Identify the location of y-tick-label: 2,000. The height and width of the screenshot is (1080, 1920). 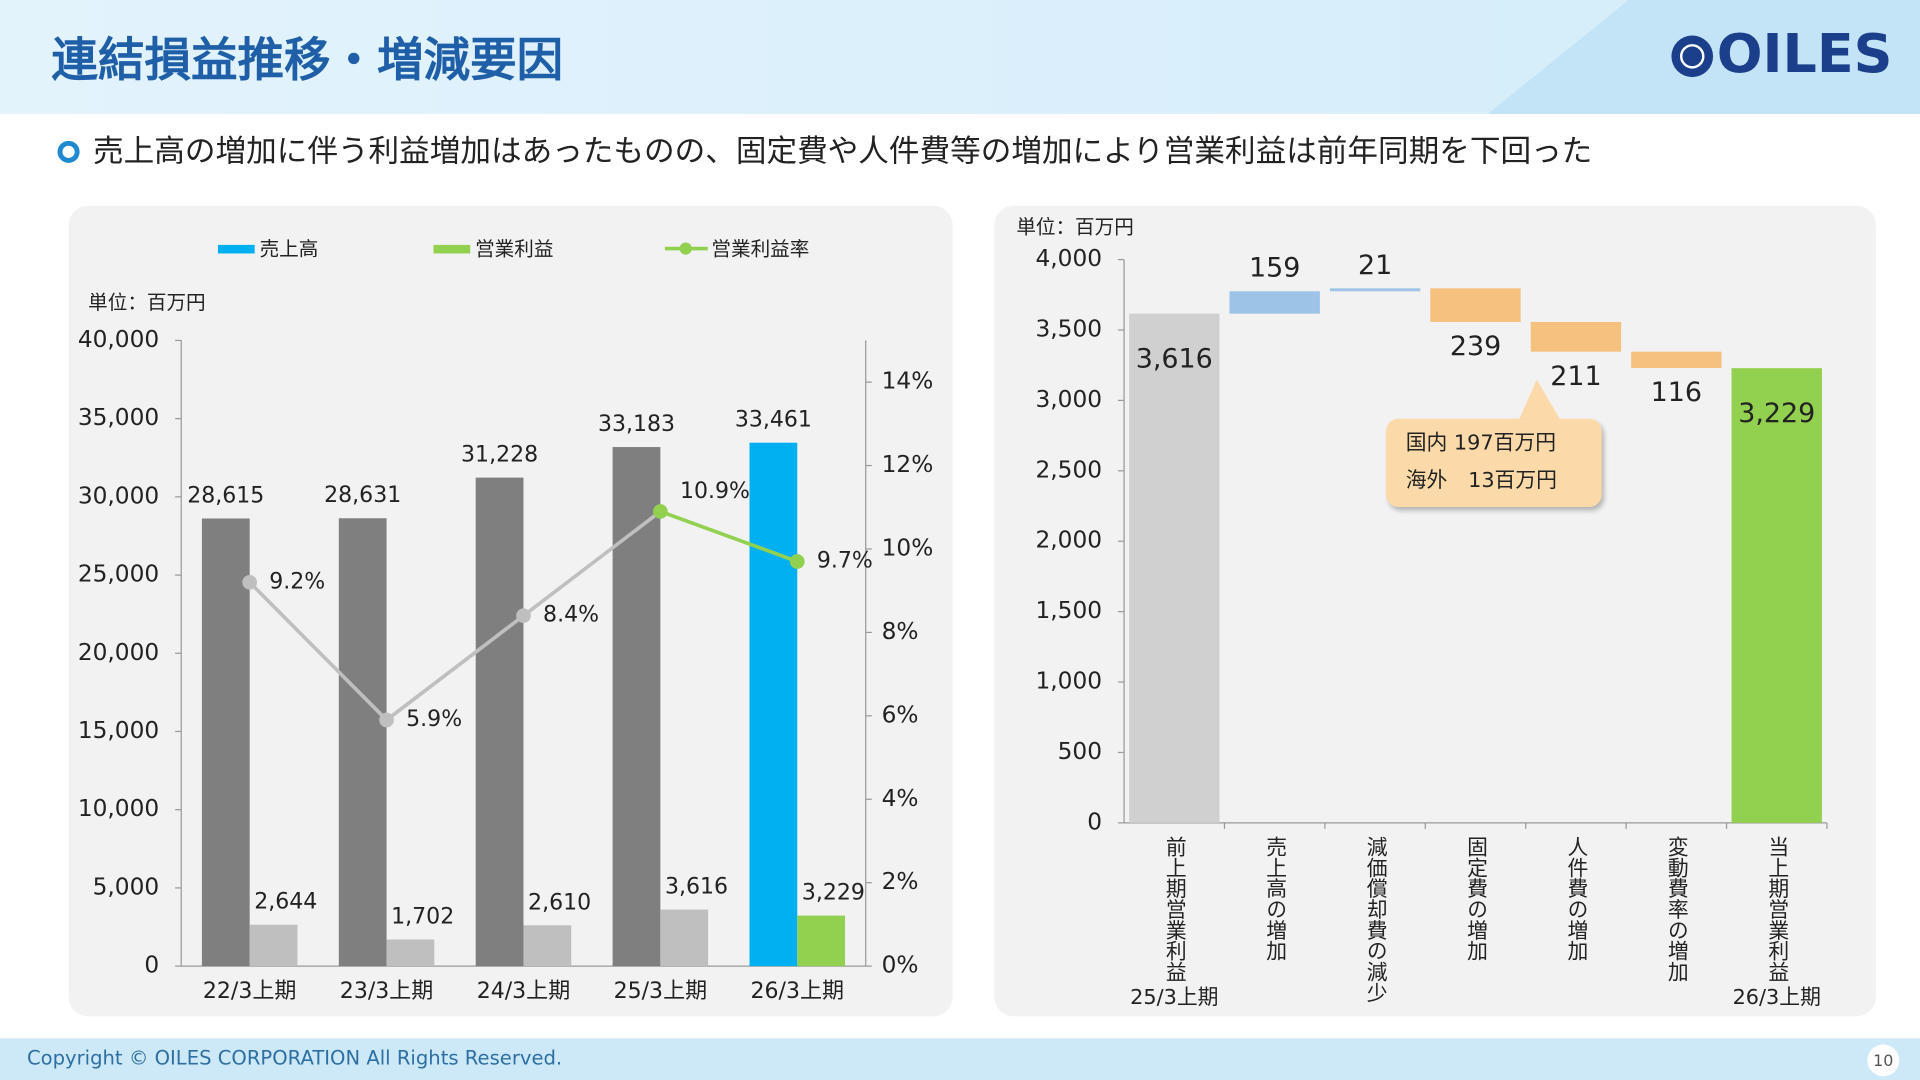
(1068, 540).